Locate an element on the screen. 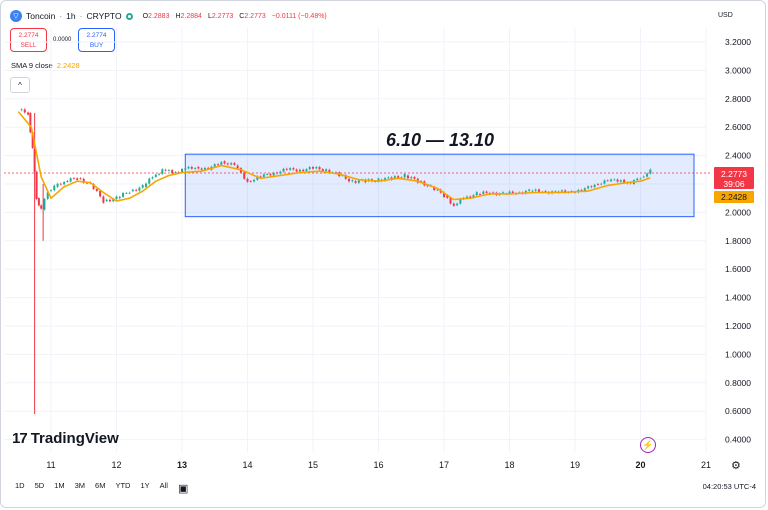 This screenshot has width=768, height=510. clock-readout: 04:20:53 UTC-4 is located at coordinates (729, 486).